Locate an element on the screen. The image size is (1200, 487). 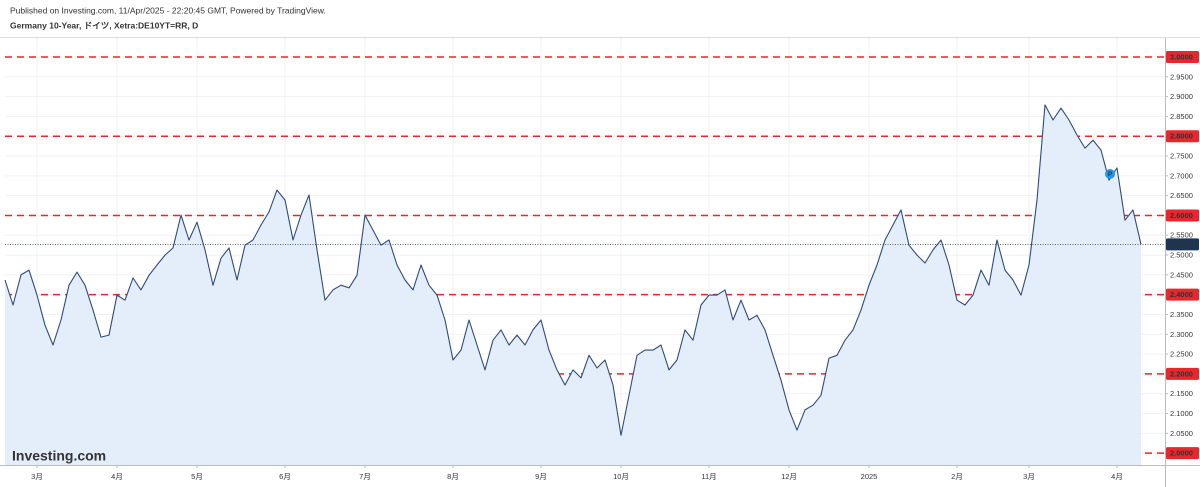
x-tick-label: 11月 is located at coordinates (708, 476).